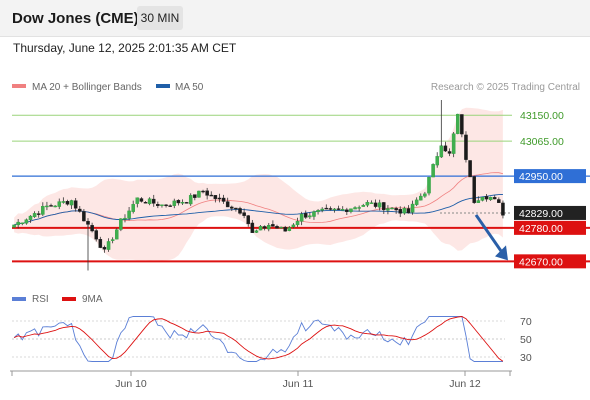 The height and width of the screenshot is (400, 590). What do you see at coordinates (131, 384) in the screenshot?
I see `x-tick-label: Jun 10` at bounding box center [131, 384].